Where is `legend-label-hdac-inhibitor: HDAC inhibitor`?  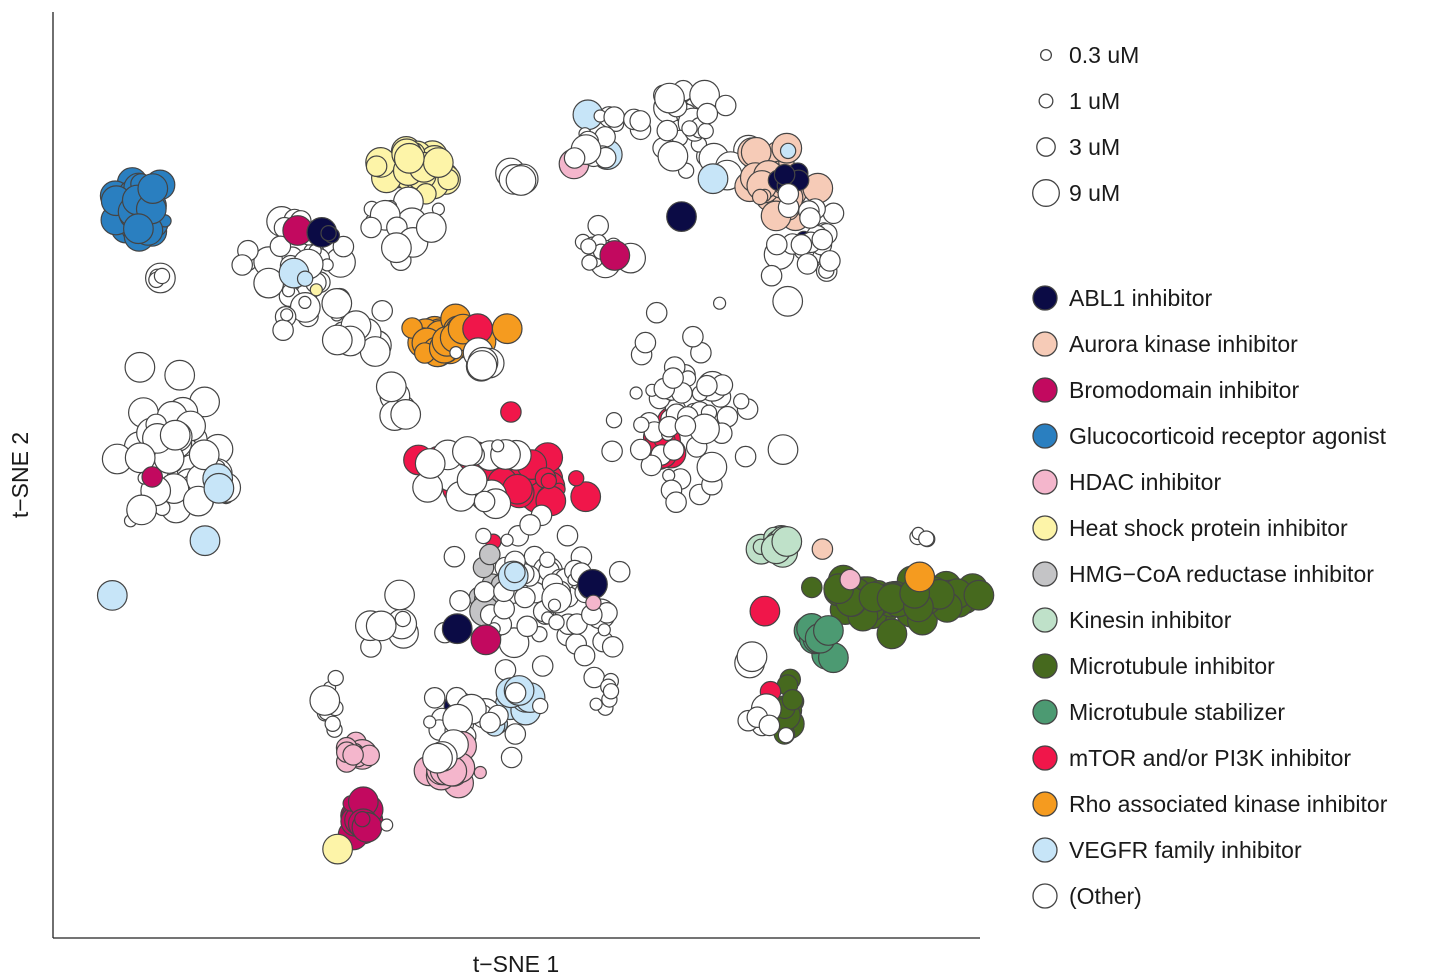
legend-label-hdac-inhibitor: HDAC inhibitor is located at coordinates (1145, 482).